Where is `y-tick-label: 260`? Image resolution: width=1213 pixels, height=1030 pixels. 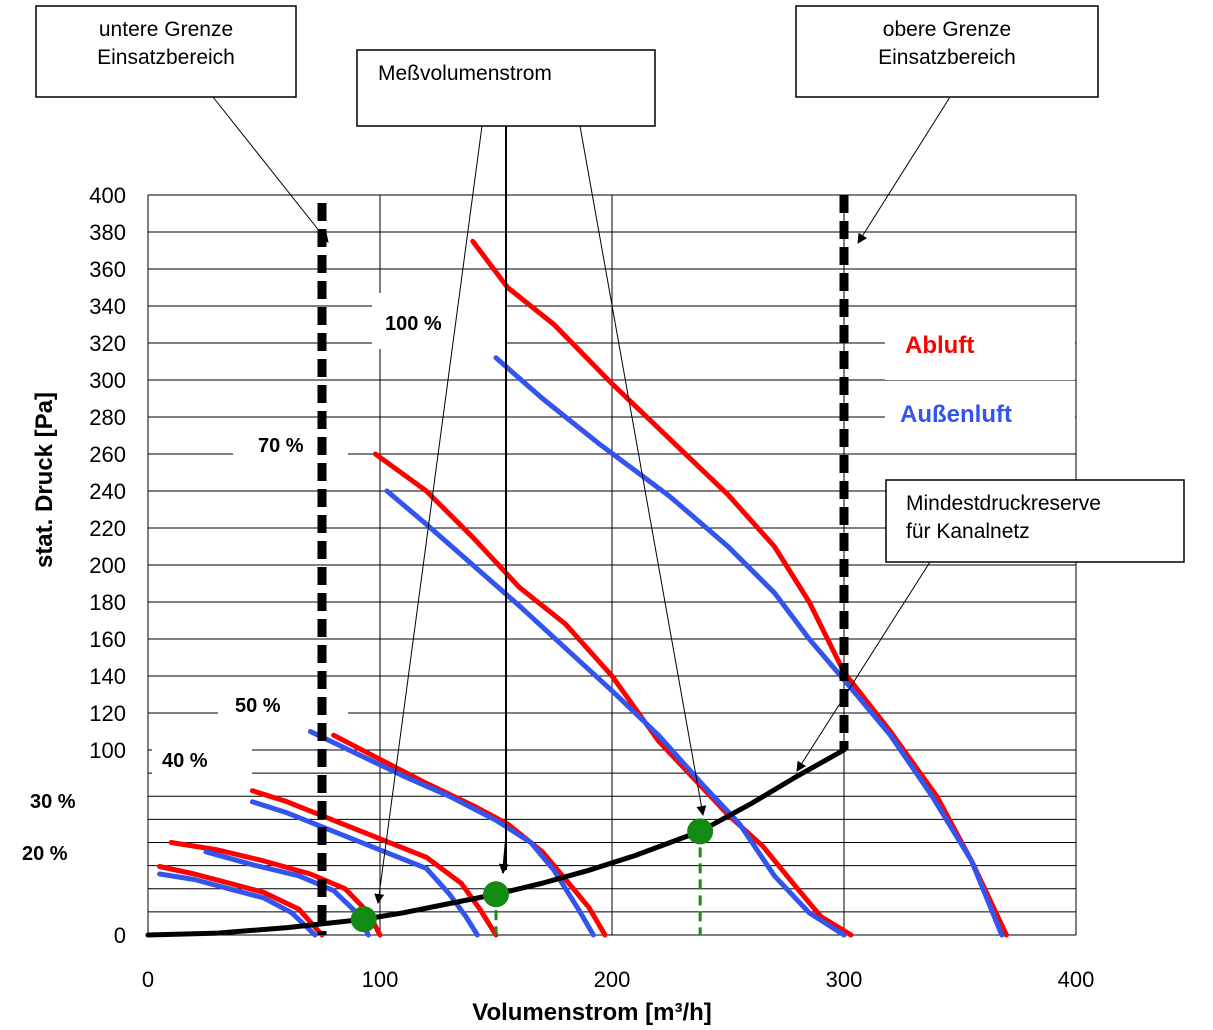
y-tick-label: 260 is located at coordinates (107, 454).